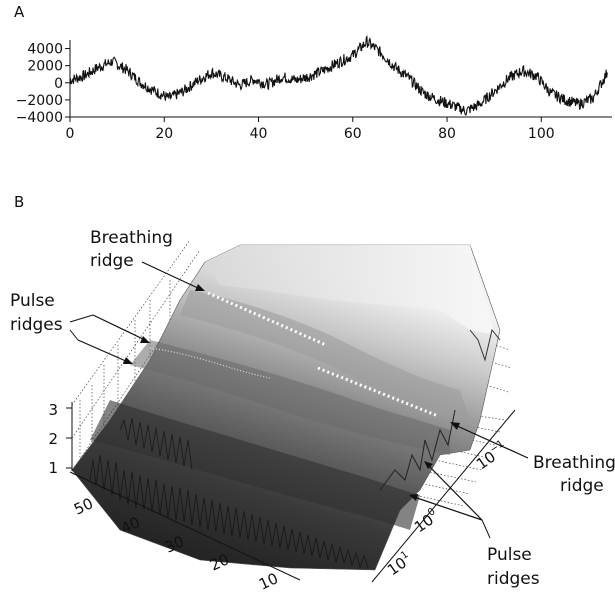 The width and height of the screenshot is (615, 594). I want to click on time-tick-label: 50, so click(83, 506).